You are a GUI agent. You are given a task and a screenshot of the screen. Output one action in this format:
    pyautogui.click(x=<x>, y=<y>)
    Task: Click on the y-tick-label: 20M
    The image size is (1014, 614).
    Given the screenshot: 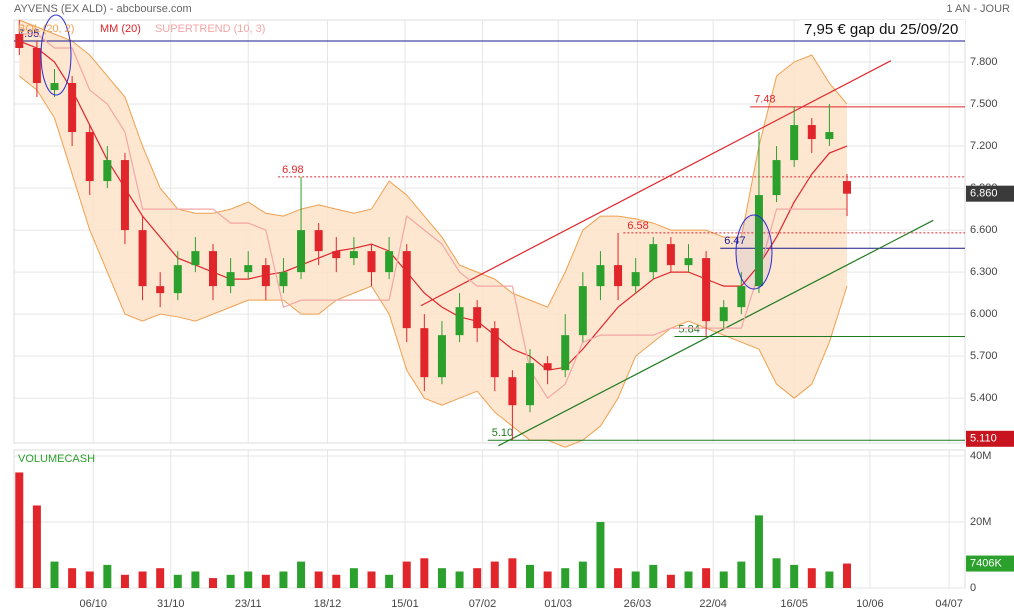 What is the action you would take?
    pyautogui.click(x=980, y=522)
    